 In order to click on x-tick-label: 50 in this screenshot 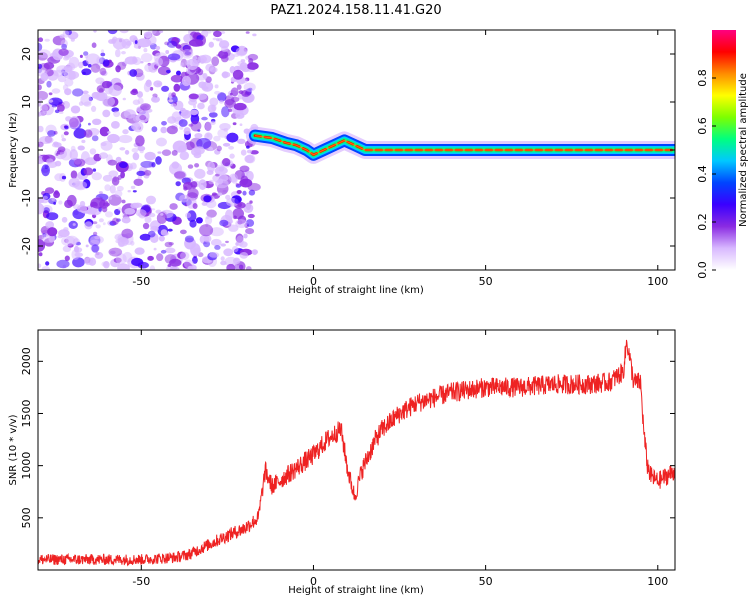, I will do `click(486, 581)`.